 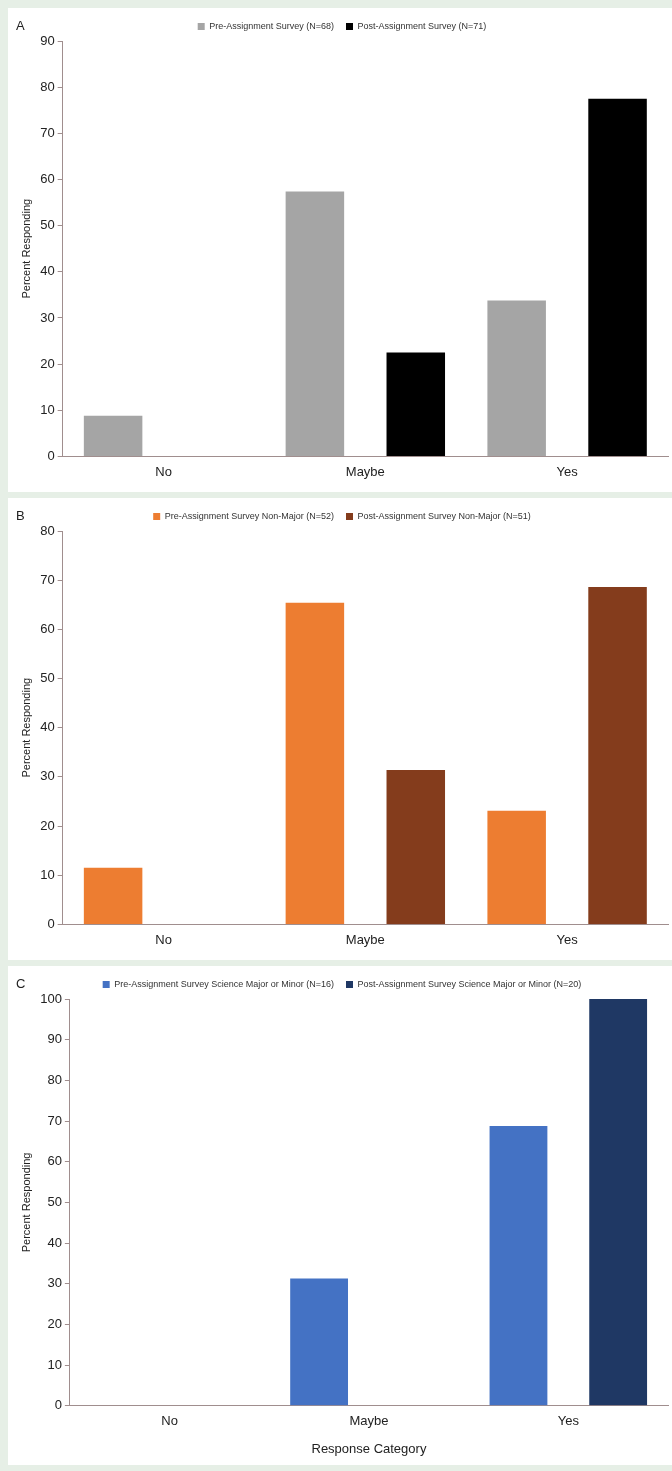 I want to click on legend-label: Pre-Assignment Survey Non-Major (N=52), so click(x=249, y=515).